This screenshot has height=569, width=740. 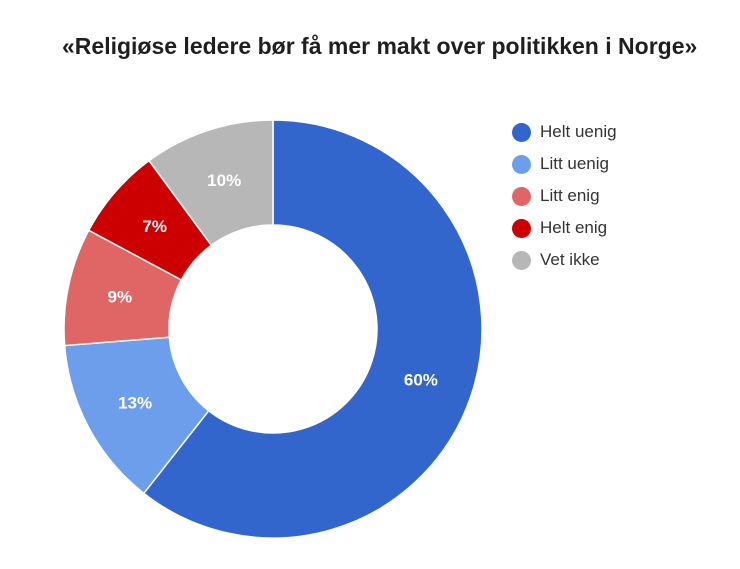 What do you see at coordinates (570, 195) in the screenshot?
I see `legend-label: Litt enig` at bounding box center [570, 195].